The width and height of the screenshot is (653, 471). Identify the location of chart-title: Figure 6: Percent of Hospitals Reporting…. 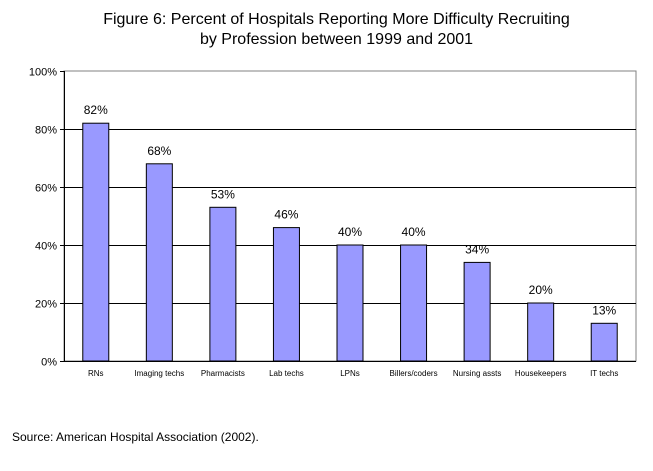
(326, 30).